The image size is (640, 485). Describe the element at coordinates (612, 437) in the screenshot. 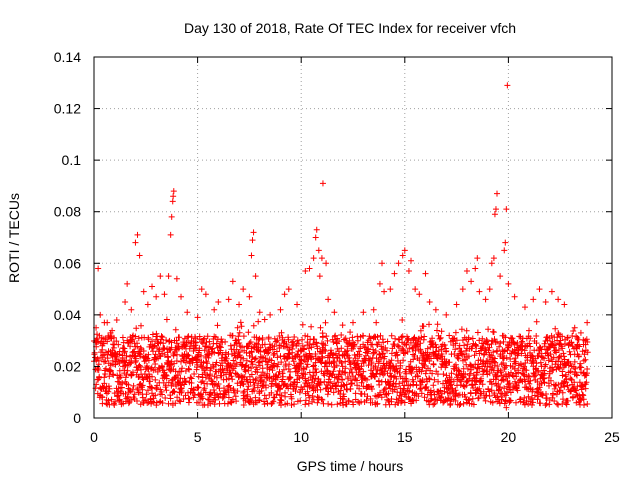

I see `x-tick-label: 25` at that location.